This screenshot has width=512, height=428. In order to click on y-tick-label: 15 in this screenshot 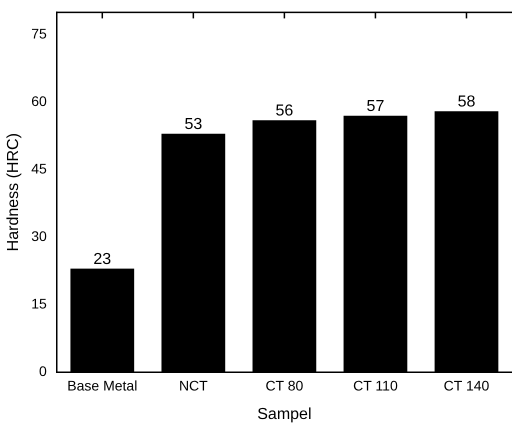, I will do `click(39, 303)`.